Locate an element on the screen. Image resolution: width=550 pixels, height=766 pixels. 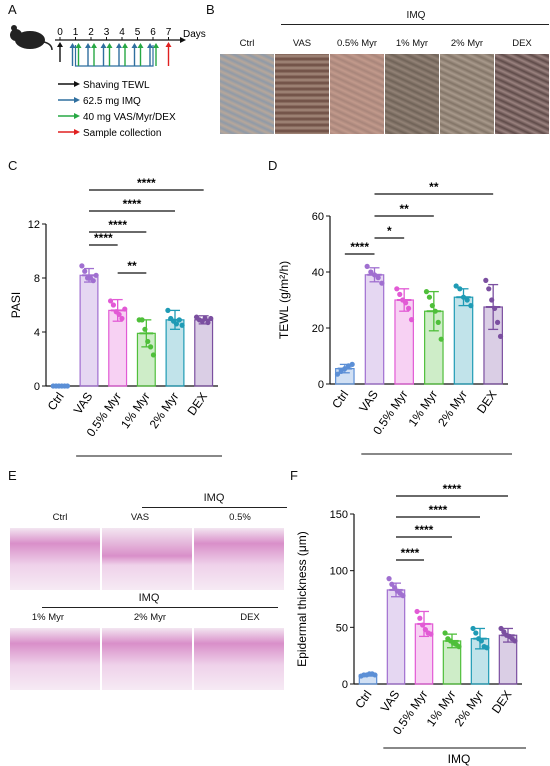
day-label: 5 is located at coordinates (138, 32).